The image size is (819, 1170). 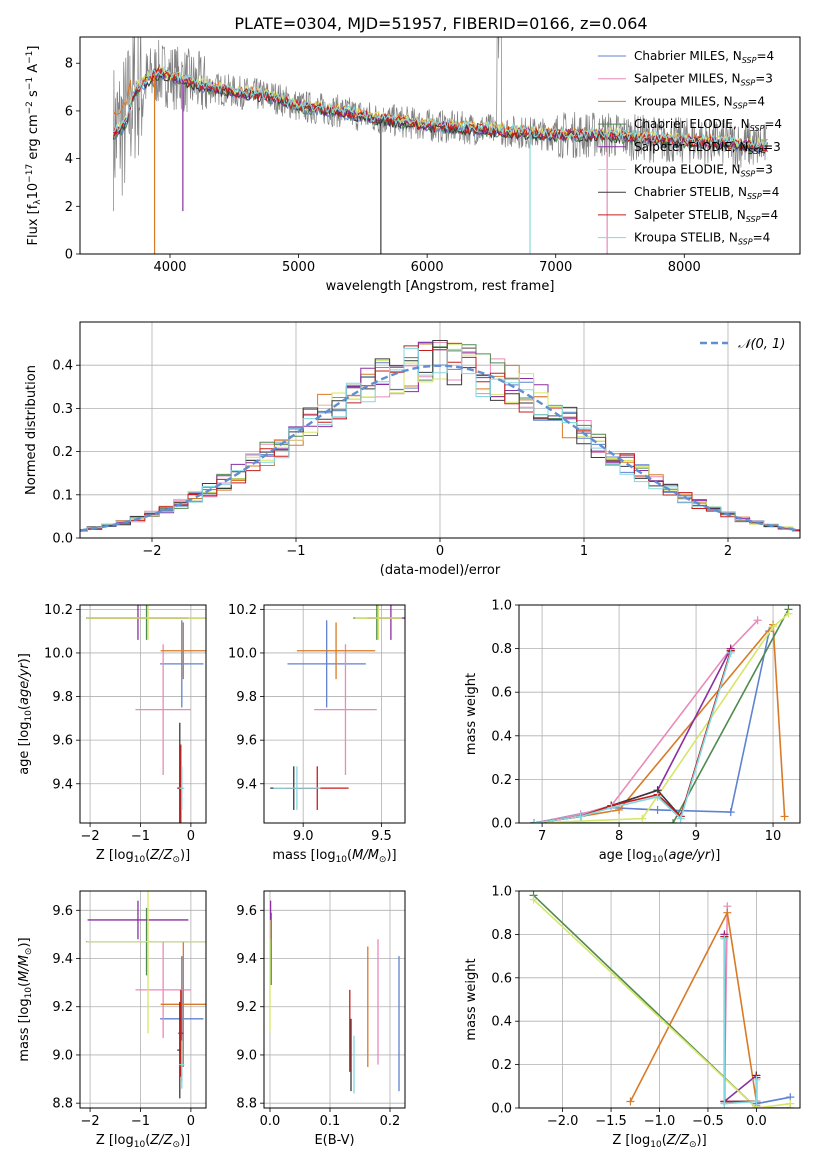 What do you see at coordinates (563, 1121) in the screenshot?
I see `x-tick-label: −2.0` at bounding box center [563, 1121].